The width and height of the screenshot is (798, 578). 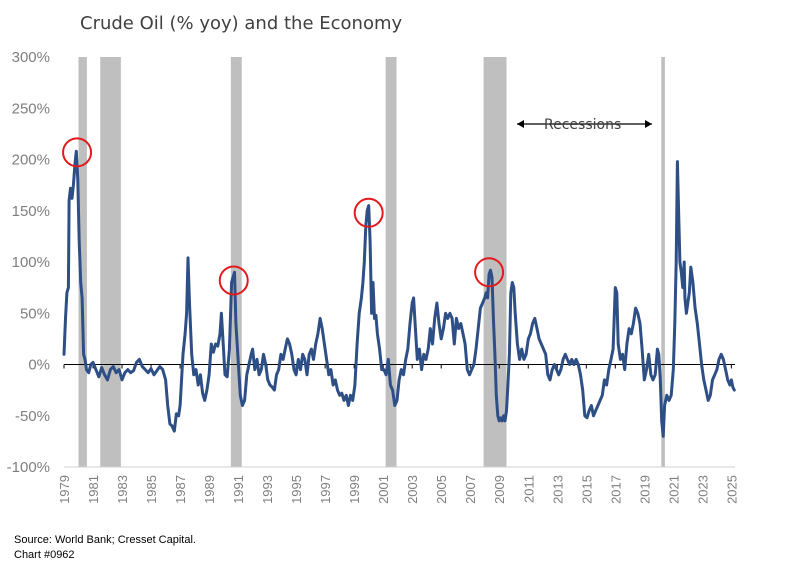 I want to click on recessions-annotation: Recessions, so click(x=584, y=125).